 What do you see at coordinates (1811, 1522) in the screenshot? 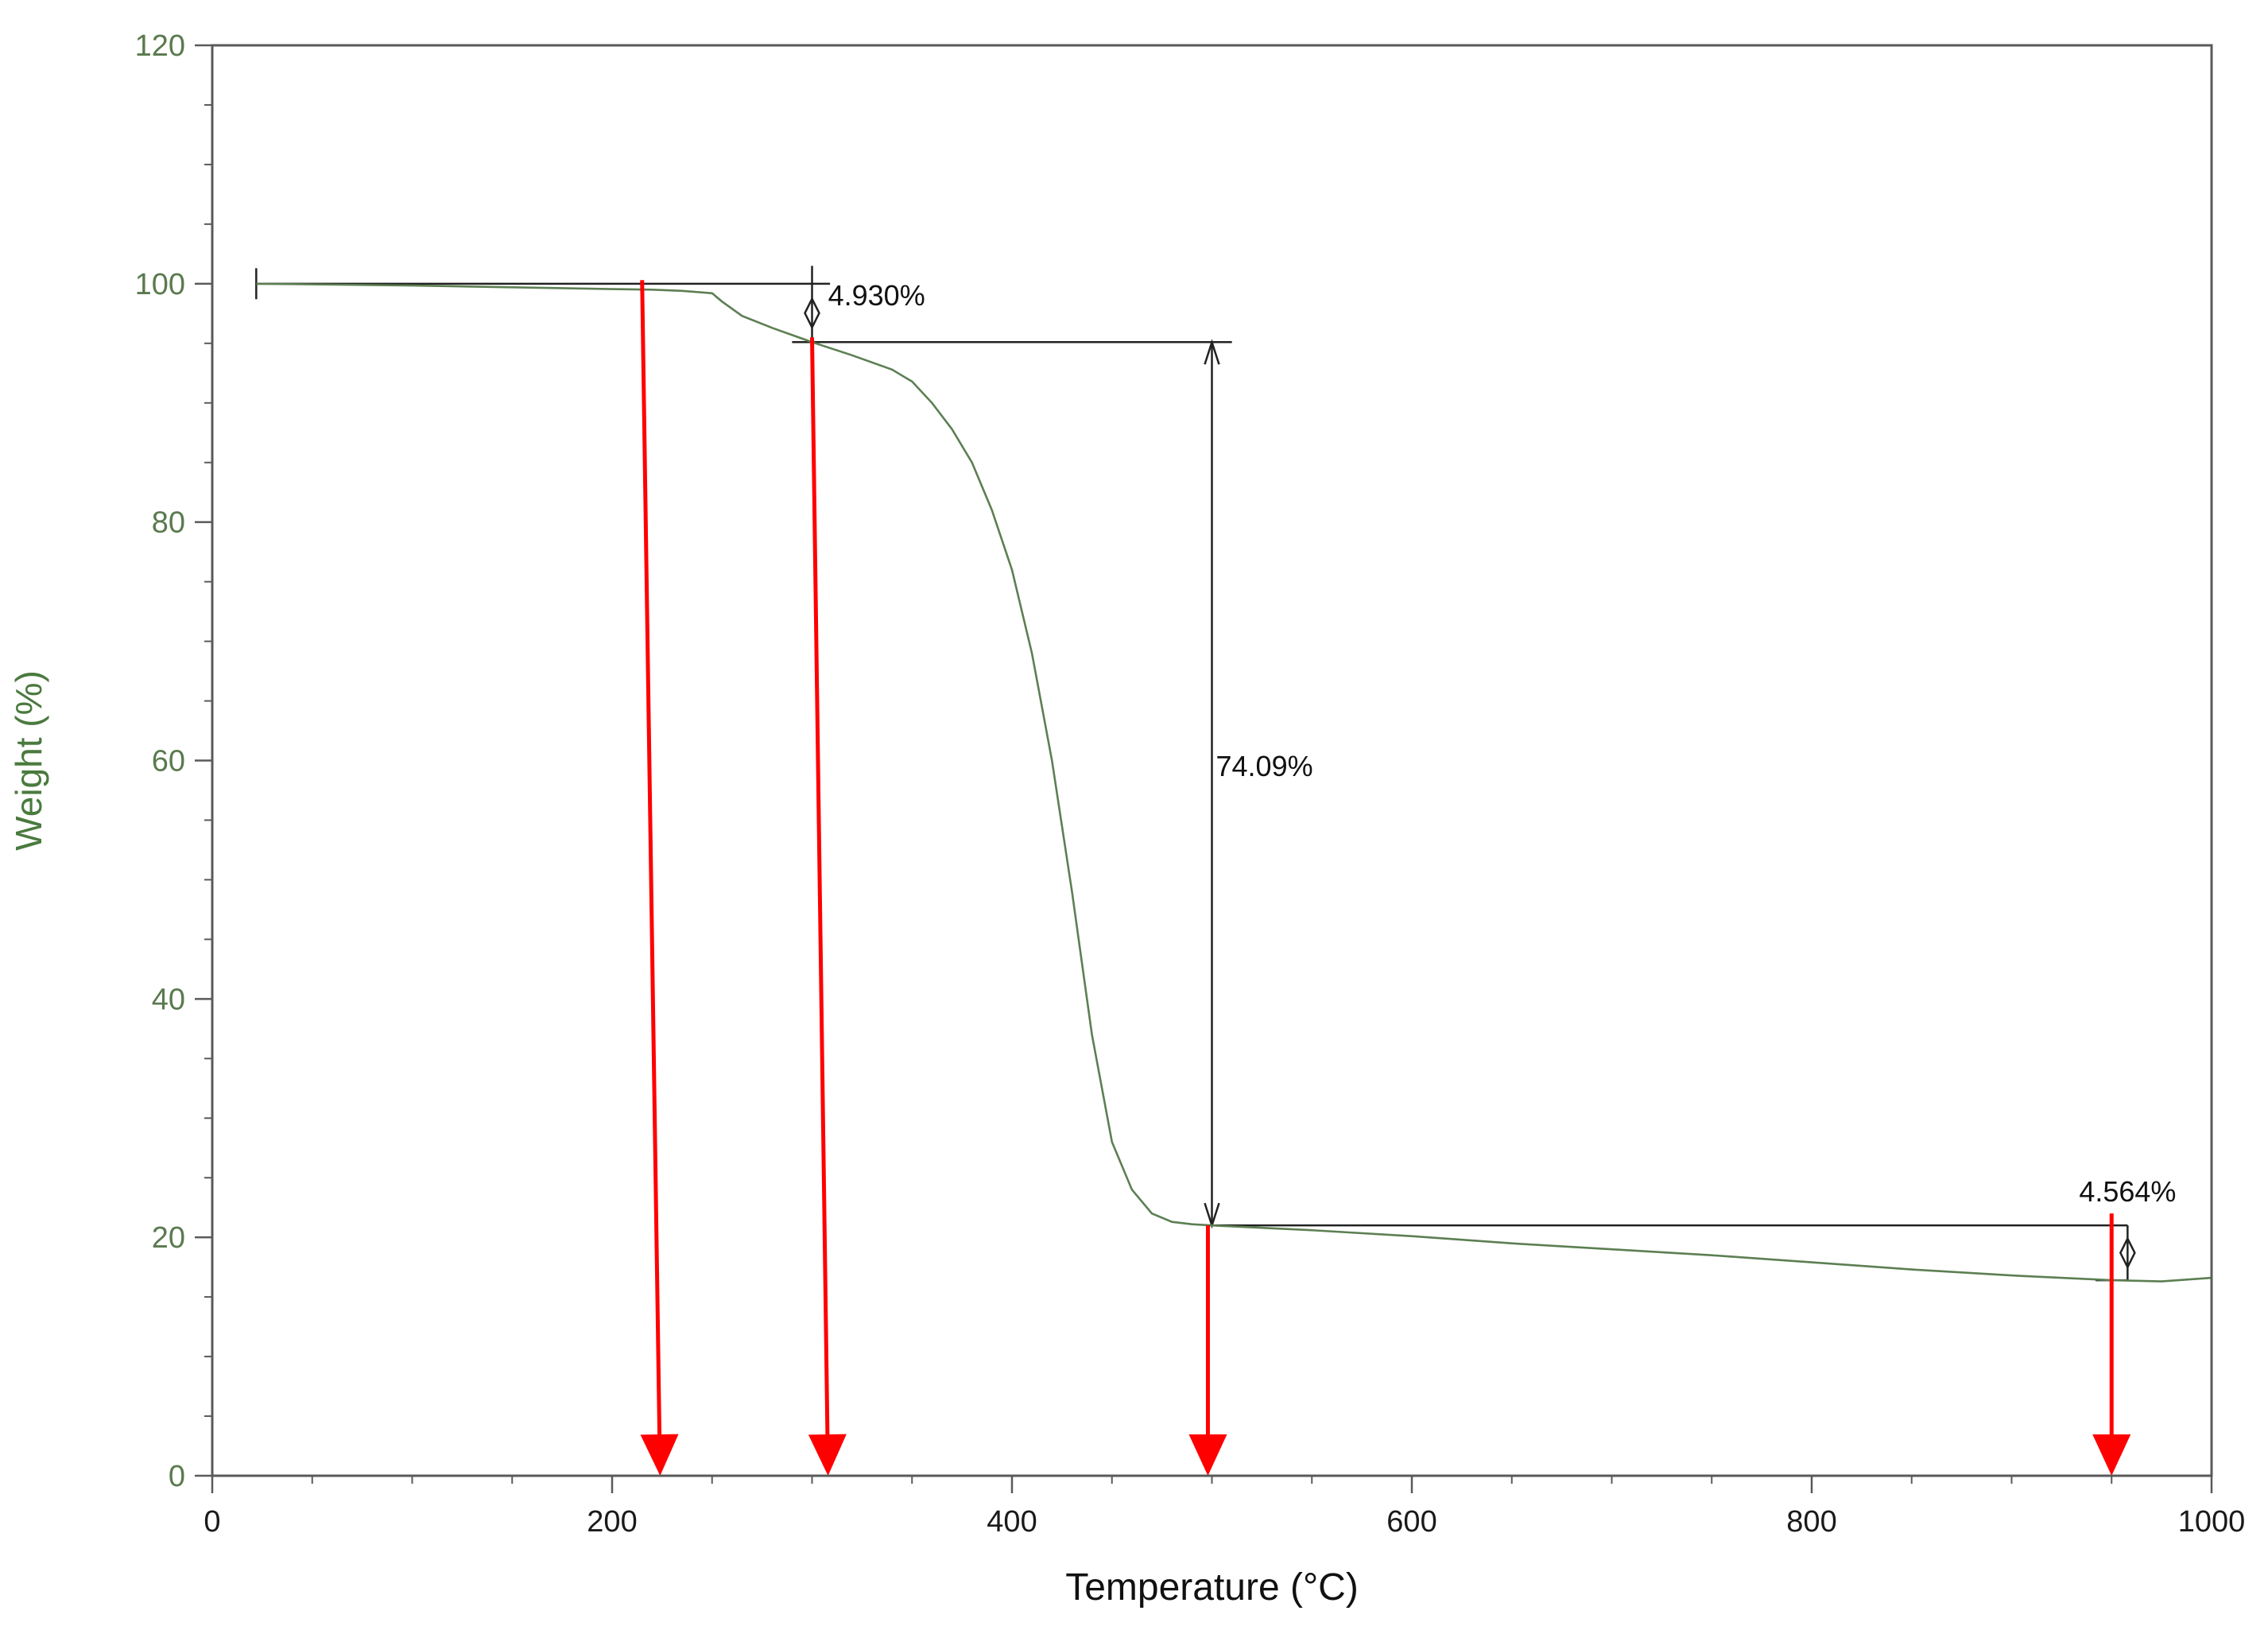
I see `x-tick-label: 800` at bounding box center [1811, 1522].